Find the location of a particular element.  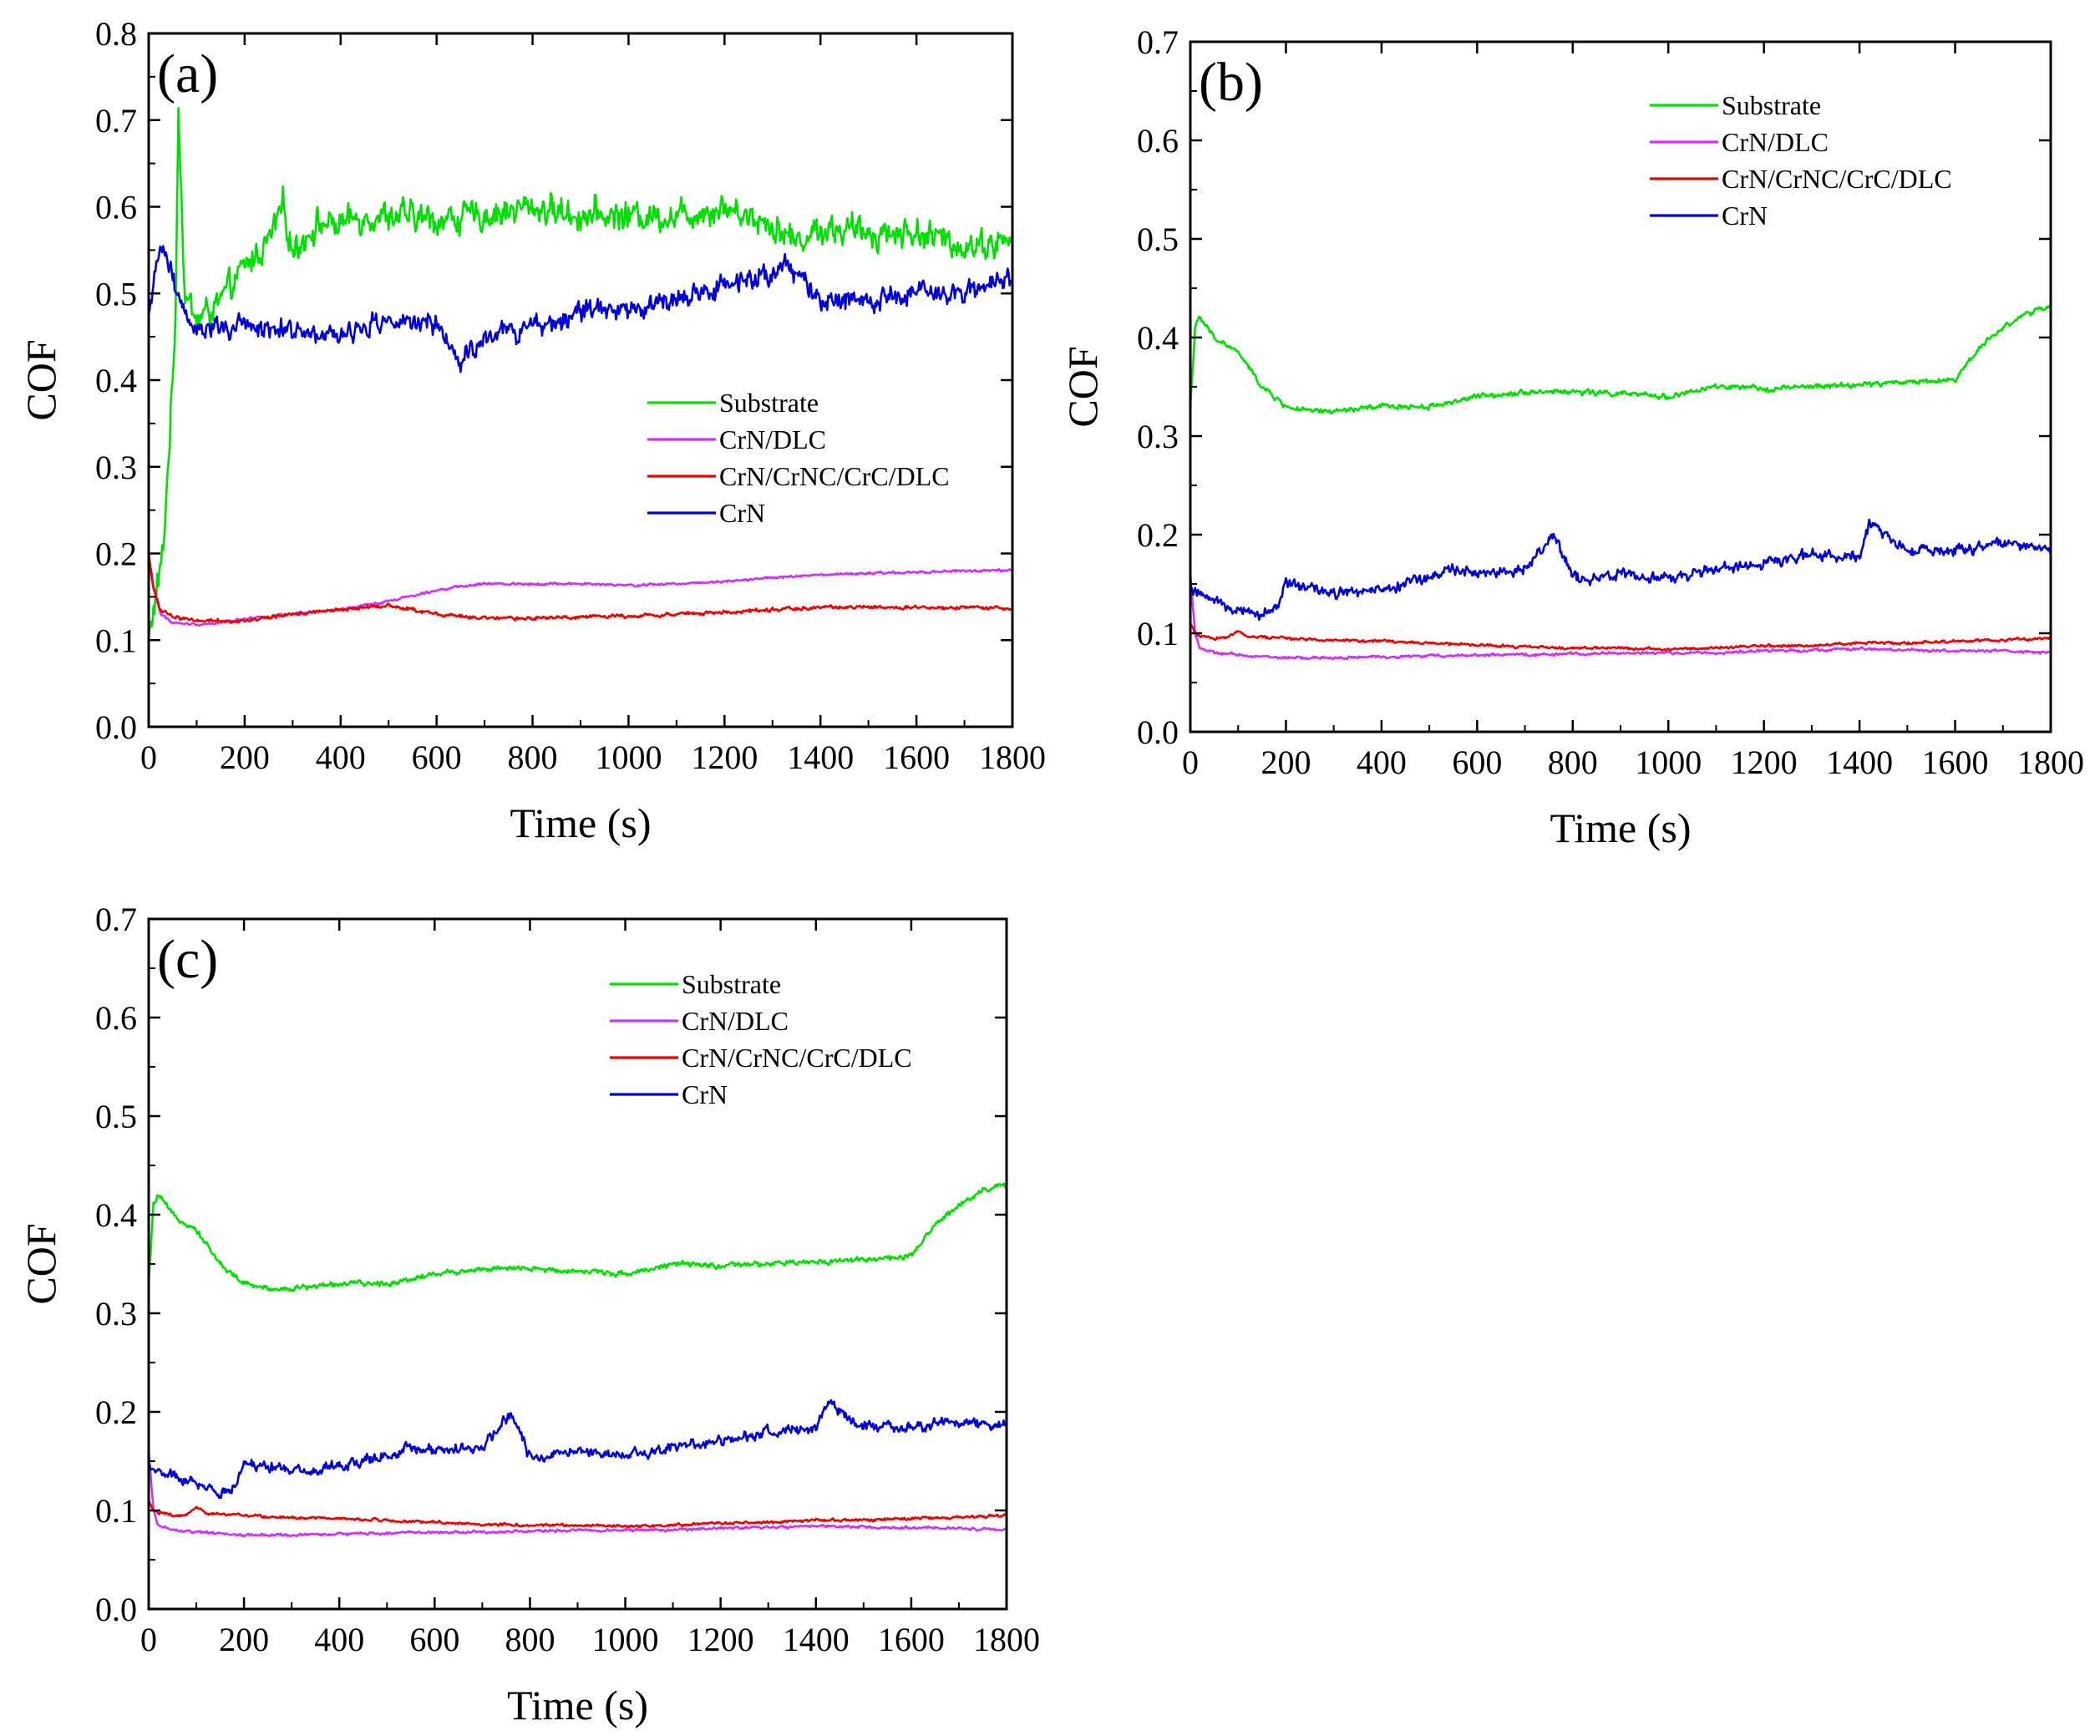

panel-label: (b) is located at coordinates (1231, 82).